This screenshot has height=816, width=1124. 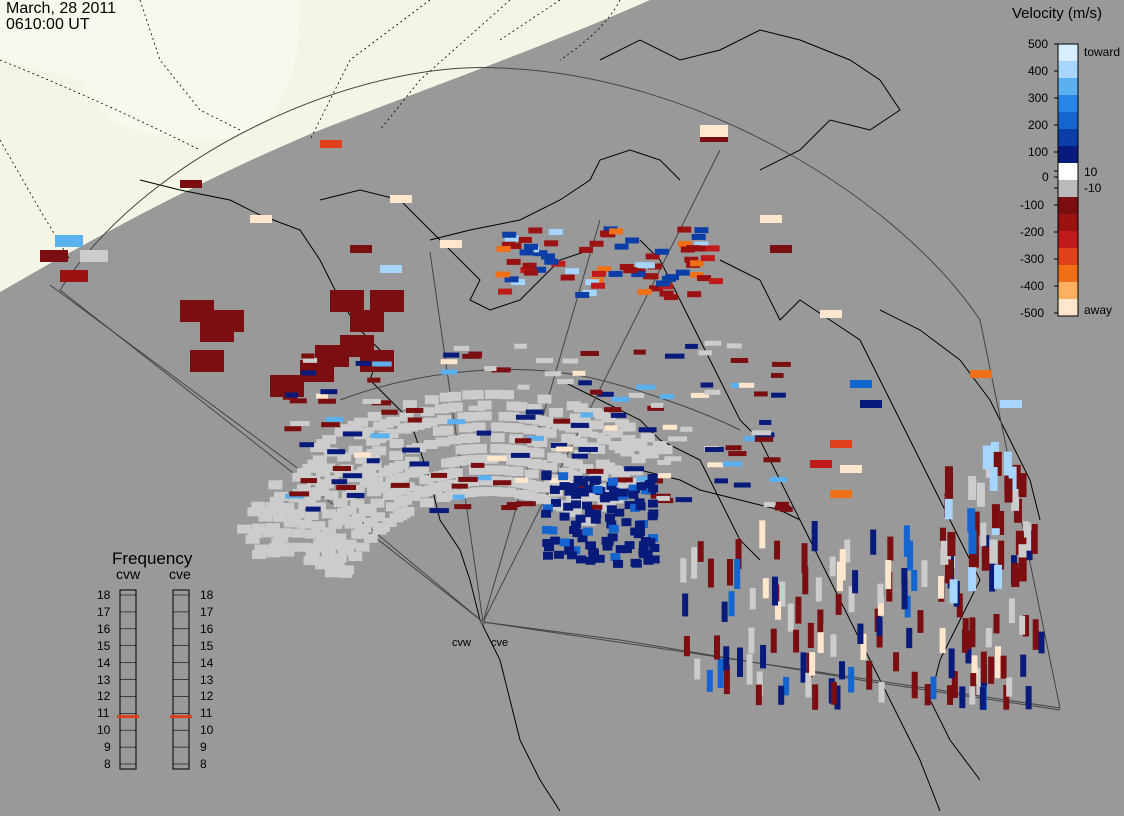 What do you see at coordinates (1068, 70) in the screenshot?
I see `colorbar-segment` at bounding box center [1068, 70].